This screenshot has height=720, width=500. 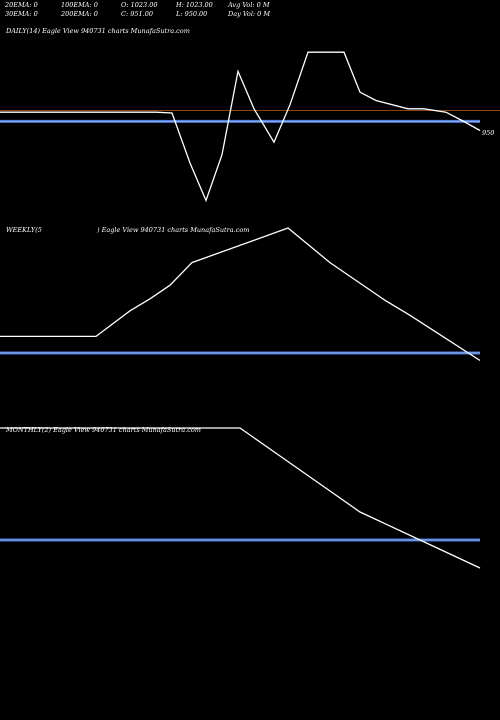 What do you see at coordinates (21, 14) in the screenshot?
I see `header-ema30: 30EMA: 0` at bounding box center [21, 14].